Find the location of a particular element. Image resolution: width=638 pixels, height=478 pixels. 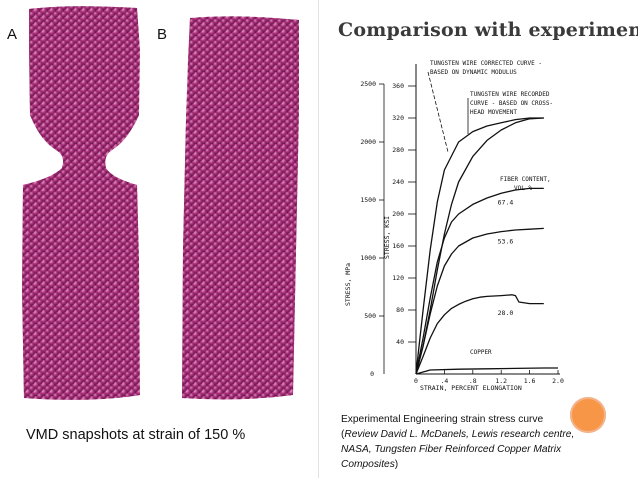

x-tick-label: 1.2 is located at coordinates (501, 381).